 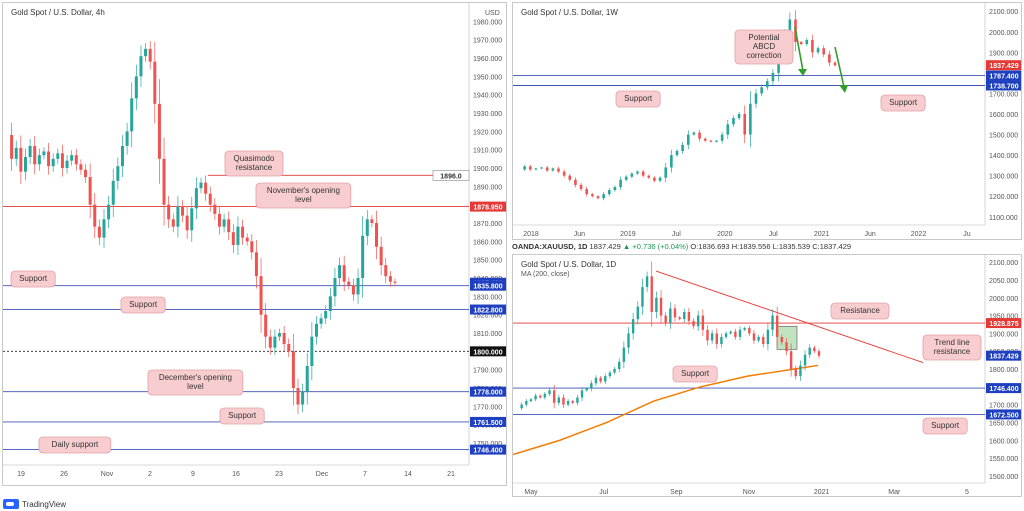 I want to click on support-callout-3-text: Support, so click(x=242, y=415).